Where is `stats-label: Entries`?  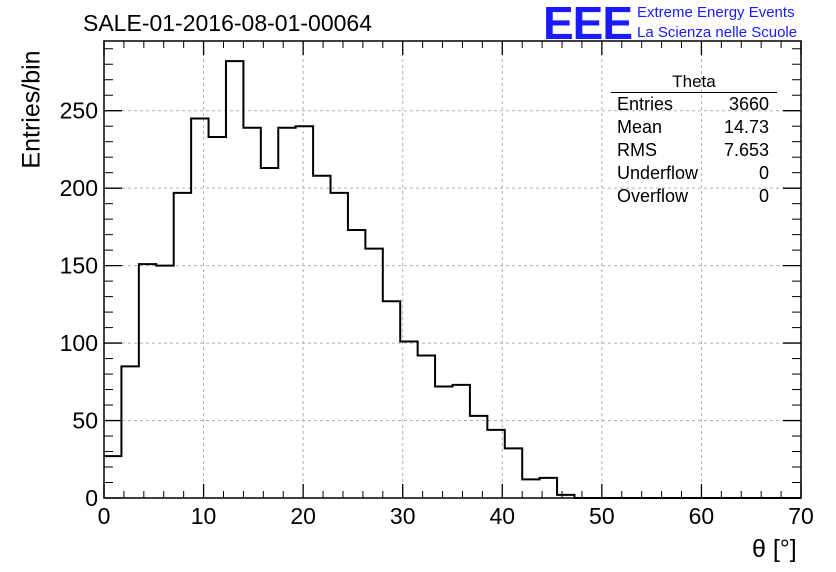 stats-label: Entries is located at coordinates (645, 104).